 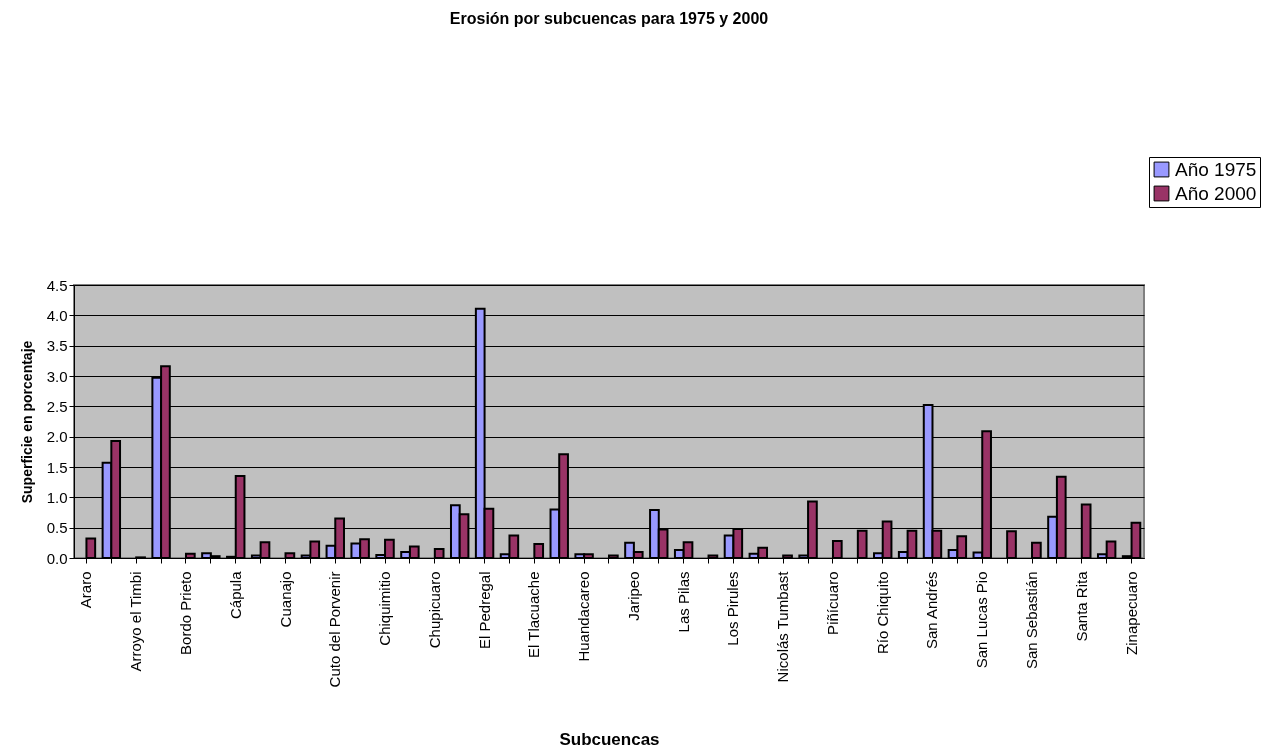 I want to click on x-tick-label: El Pedregal, so click(x=484, y=610).